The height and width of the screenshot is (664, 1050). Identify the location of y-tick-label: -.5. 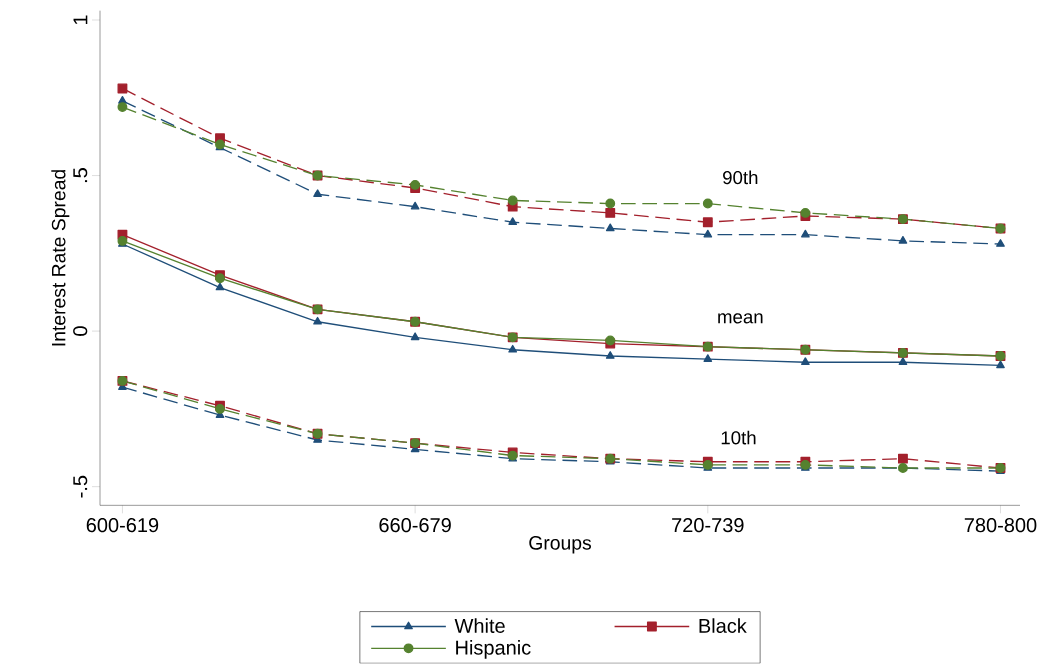
(80, 487).